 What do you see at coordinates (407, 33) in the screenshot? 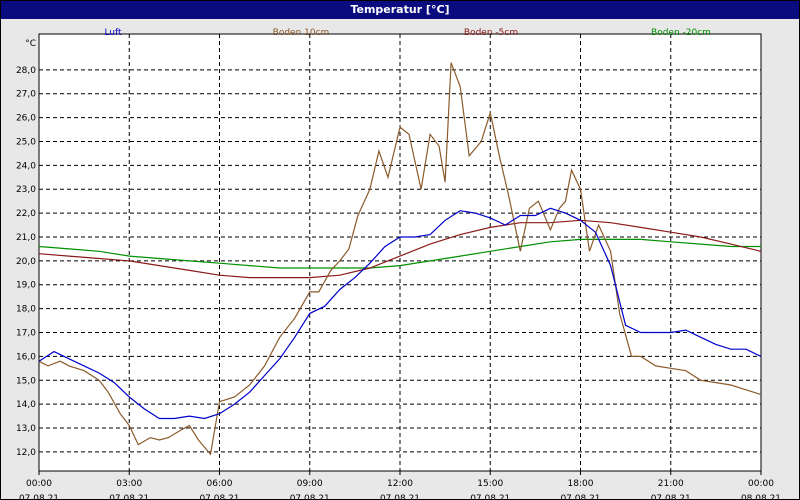
I see `legend: Luft Boden 10cm Boden -5cm Boden -20cm` at bounding box center [407, 33].